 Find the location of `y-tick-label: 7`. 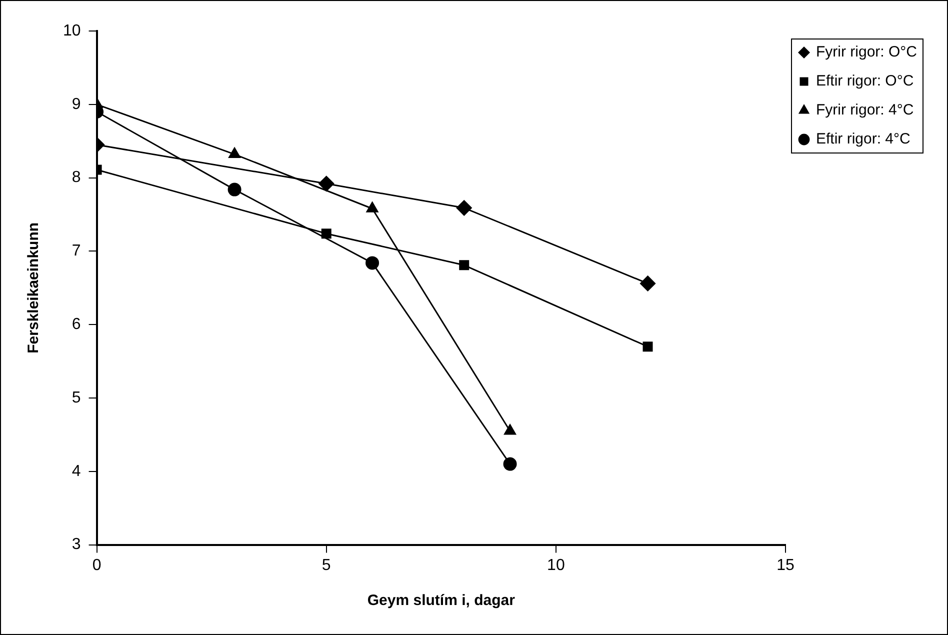

y-tick-label: 7 is located at coordinates (76, 251).